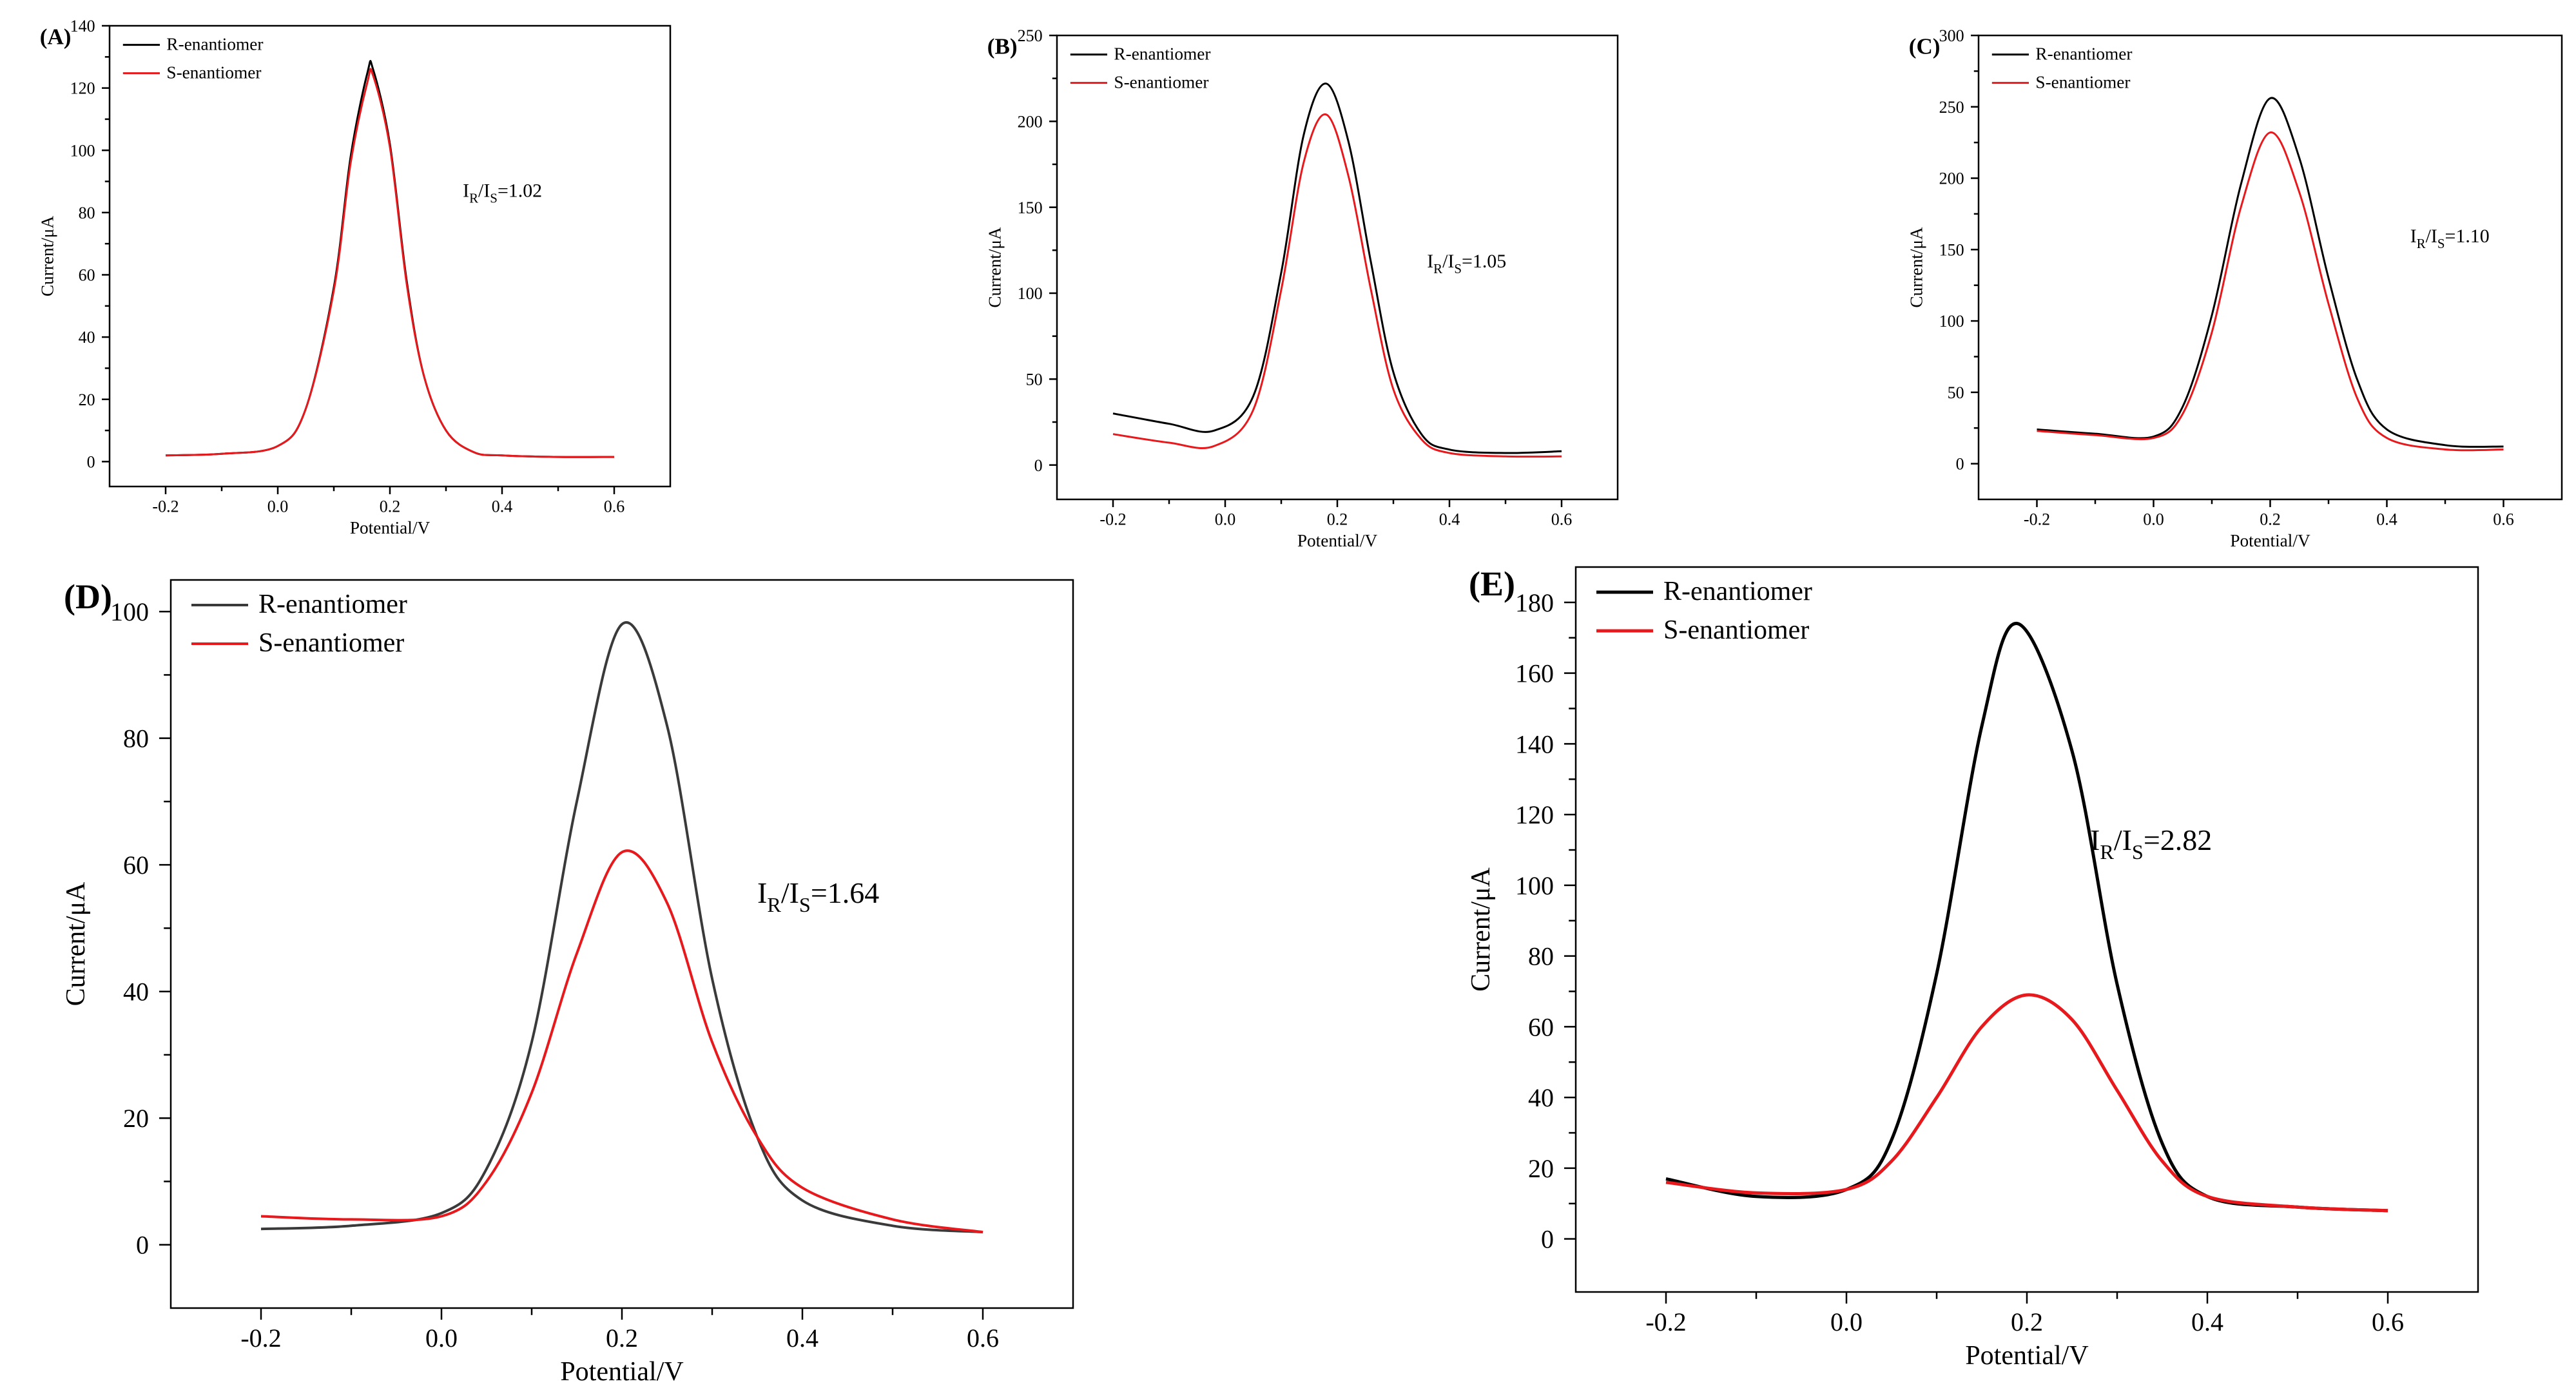  I want to click on ratio-value: =2.82, so click(2178, 840).